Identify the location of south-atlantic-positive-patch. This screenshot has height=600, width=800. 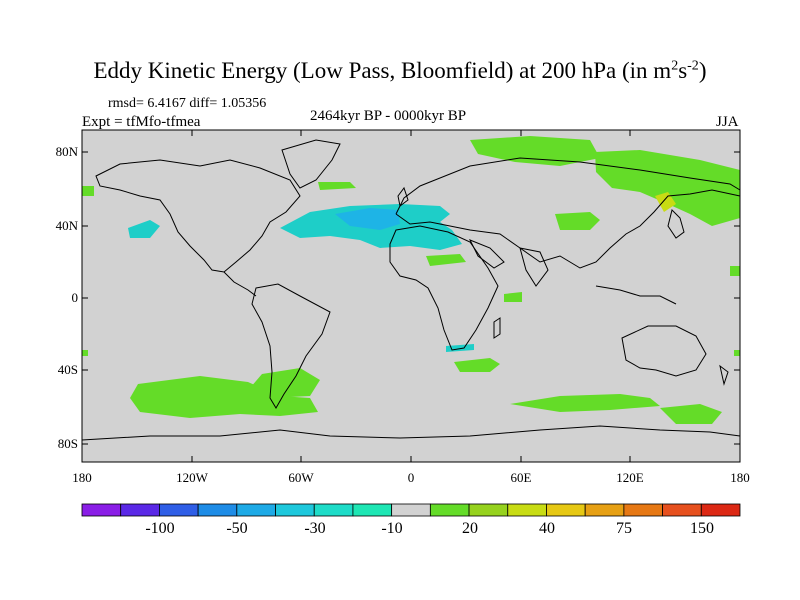
(285, 383).